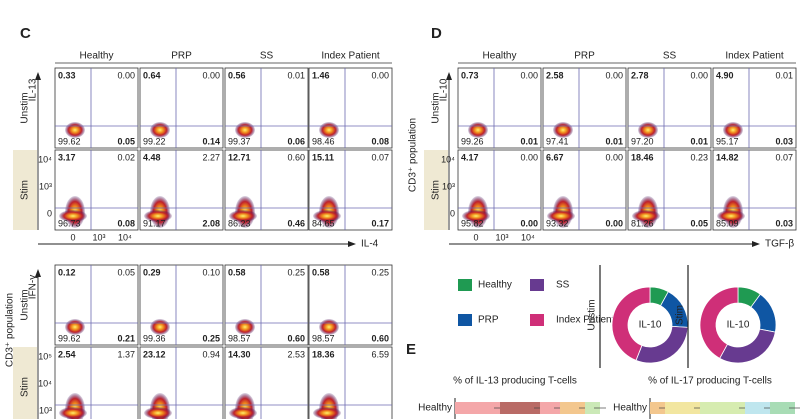 The width and height of the screenshot is (800, 419). I want to click on quadrant-value: 0.33, so click(67, 75).